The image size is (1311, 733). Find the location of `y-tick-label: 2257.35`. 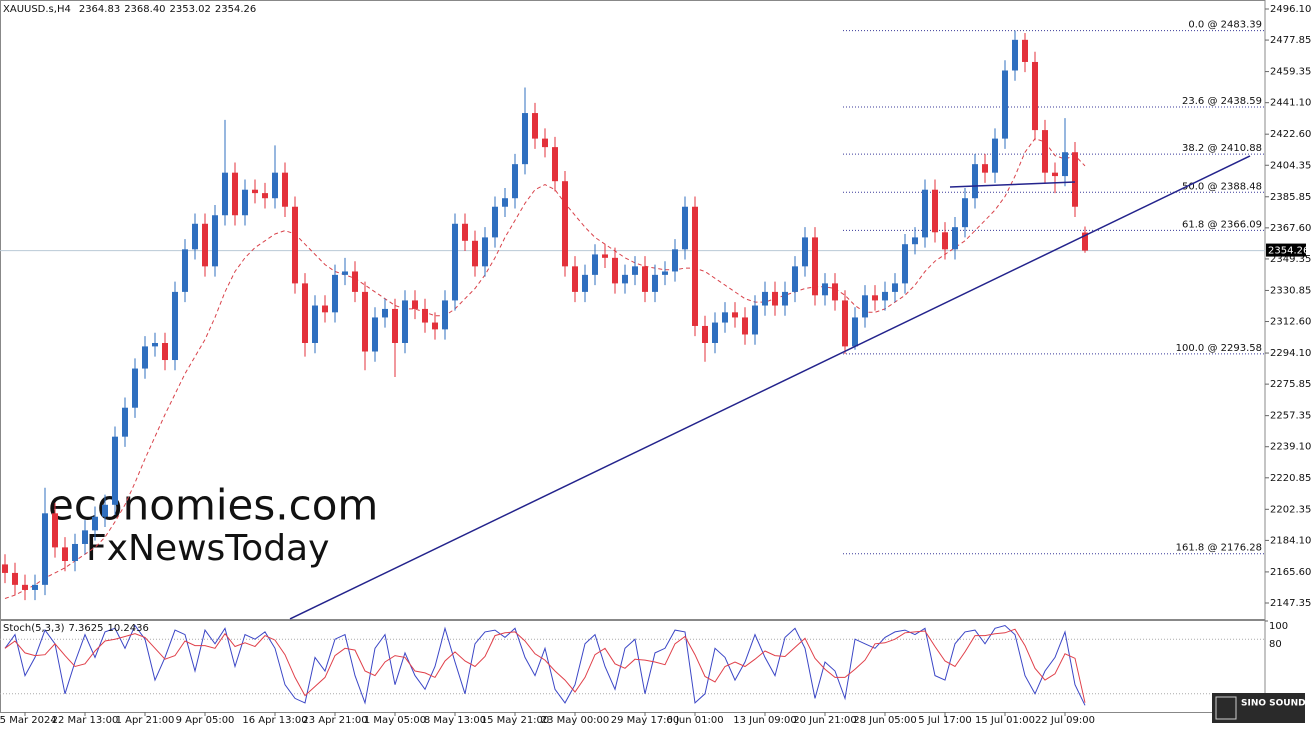

y-tick-label: 2257.35 is located at coordinates (1290, 416).